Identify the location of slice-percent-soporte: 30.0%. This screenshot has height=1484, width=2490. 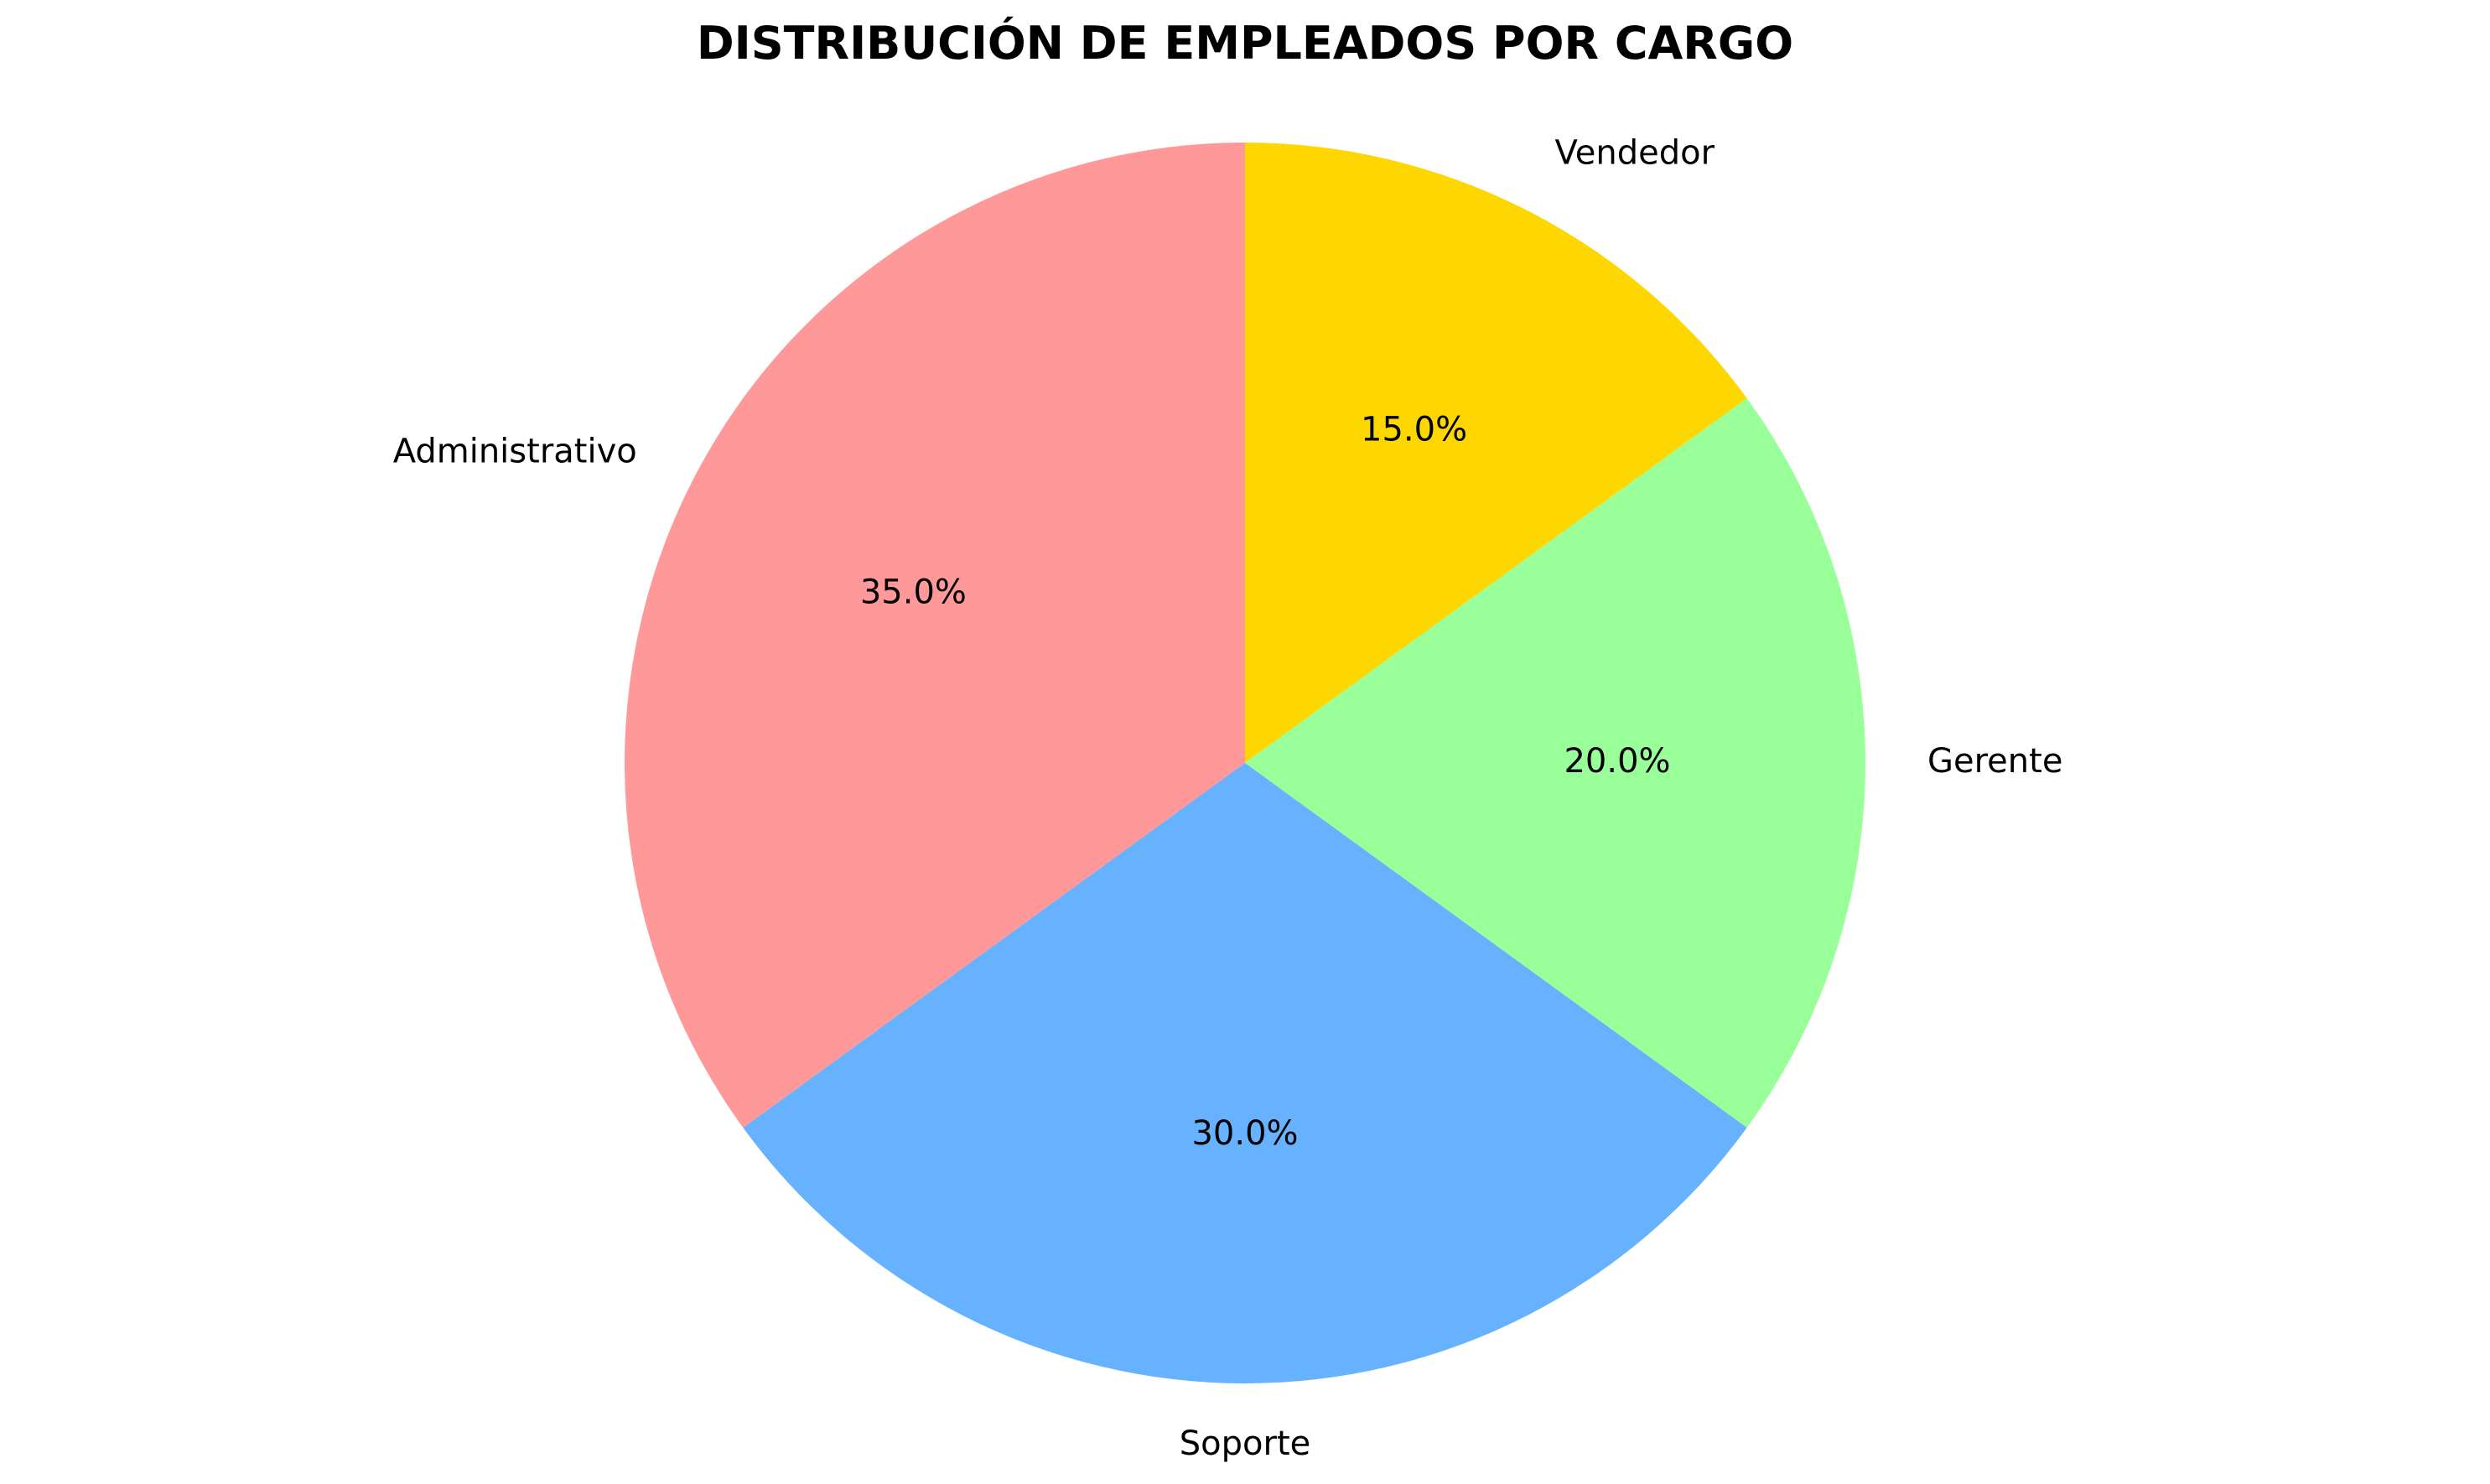
(1244, 1133).